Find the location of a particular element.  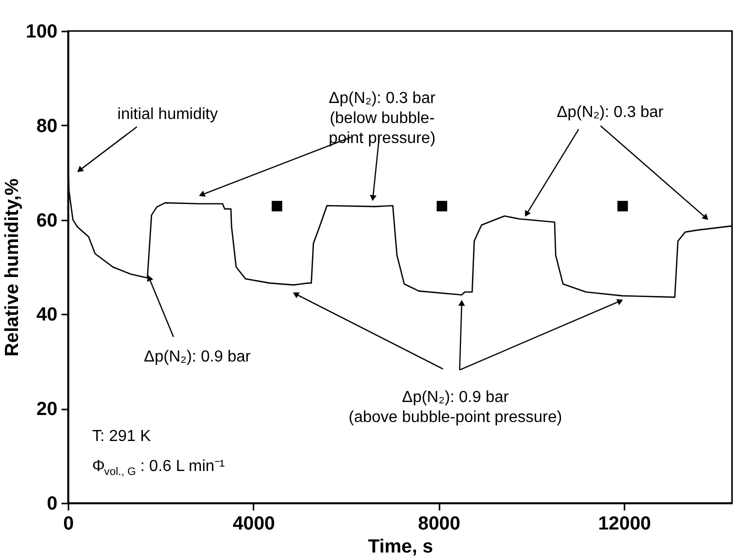

y-tick-label: 100 is located at coordinates (42, 32).